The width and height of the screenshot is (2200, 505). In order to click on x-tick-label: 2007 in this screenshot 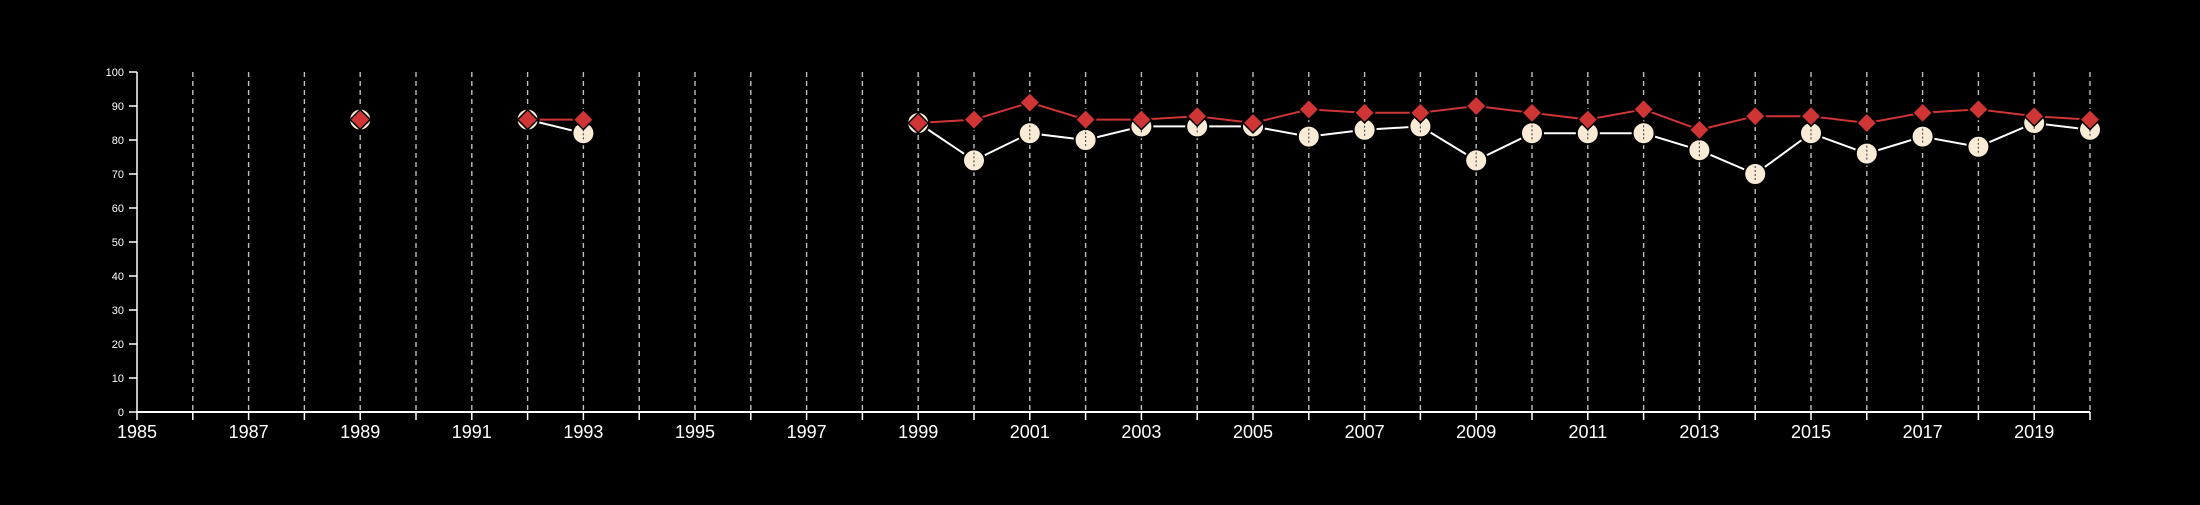, I will do `click(1365, 432)`.